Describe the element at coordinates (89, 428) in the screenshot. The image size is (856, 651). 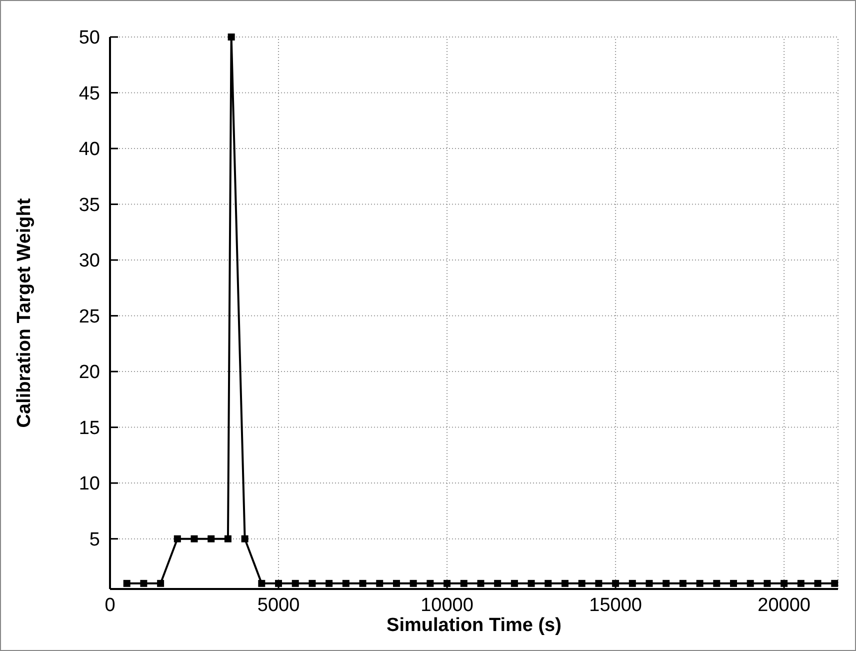
I see `y-tick-label: 15` at that location.